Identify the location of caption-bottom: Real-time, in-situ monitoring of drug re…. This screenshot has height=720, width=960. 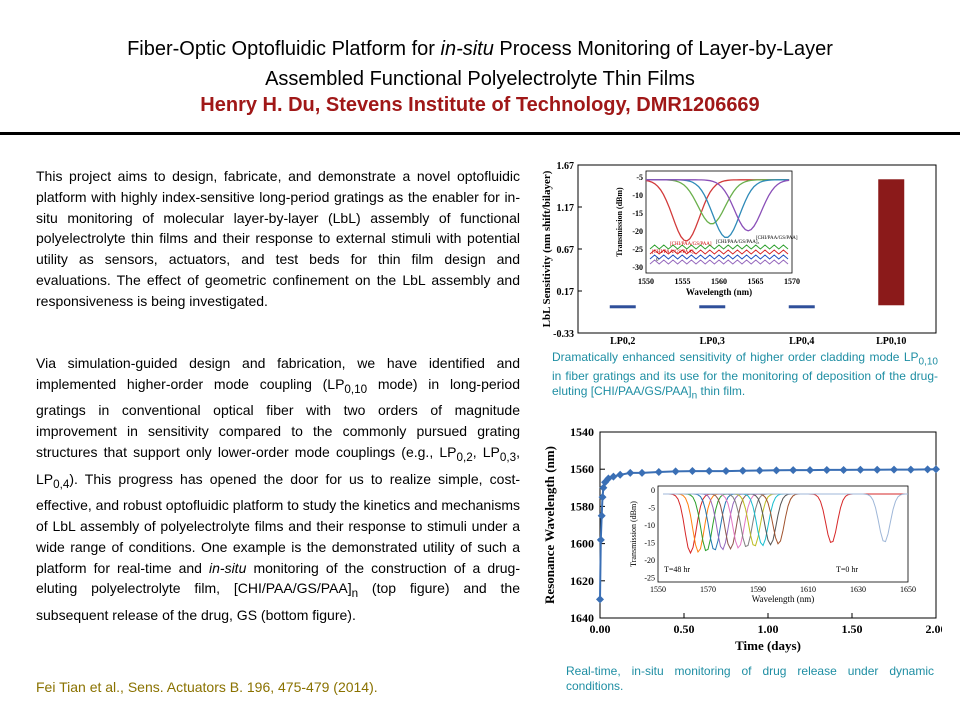
(750, 678).